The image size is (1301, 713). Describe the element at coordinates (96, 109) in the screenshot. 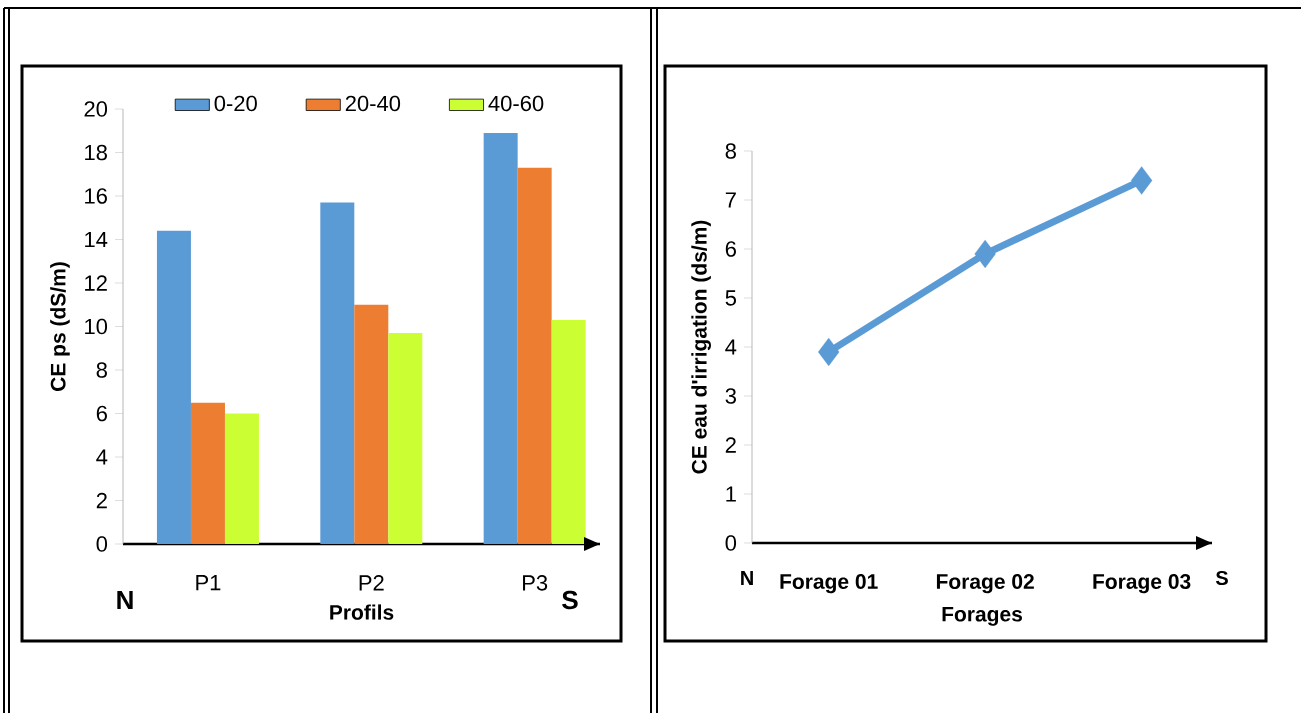

I see `y-tick-label: 20` at that location.